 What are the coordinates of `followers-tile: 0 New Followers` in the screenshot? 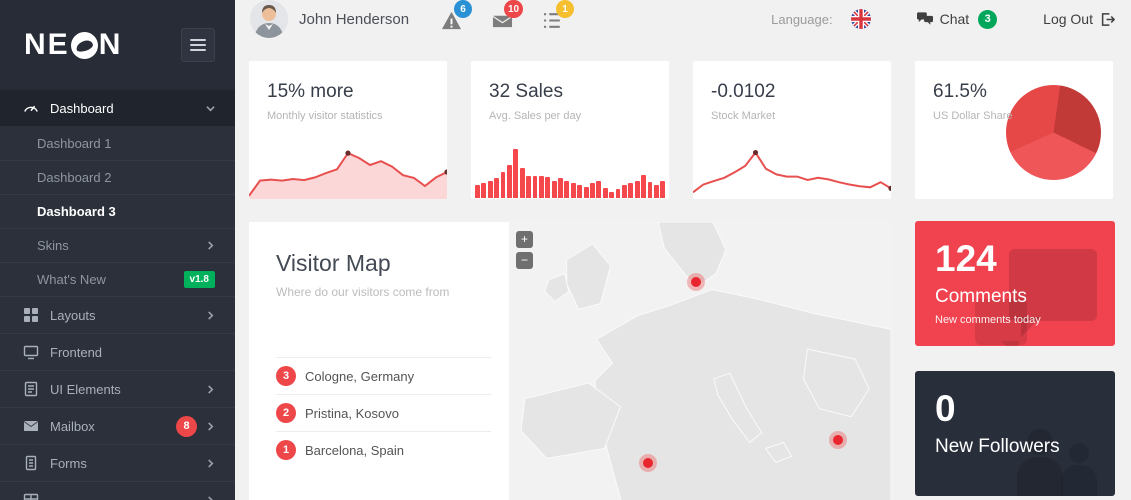 It's located at (1015, 433).